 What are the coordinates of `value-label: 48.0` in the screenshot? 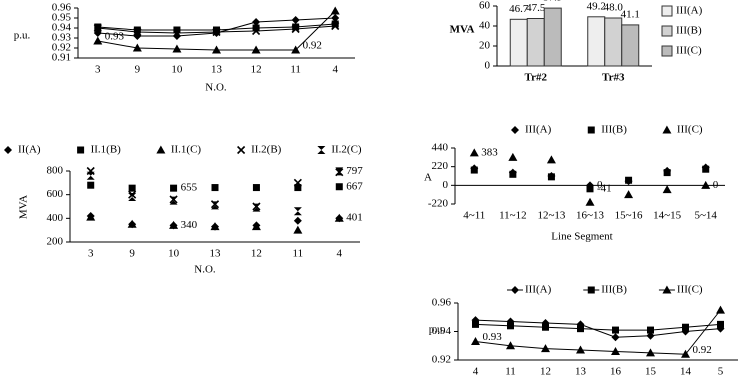 It's located at (614, 8).